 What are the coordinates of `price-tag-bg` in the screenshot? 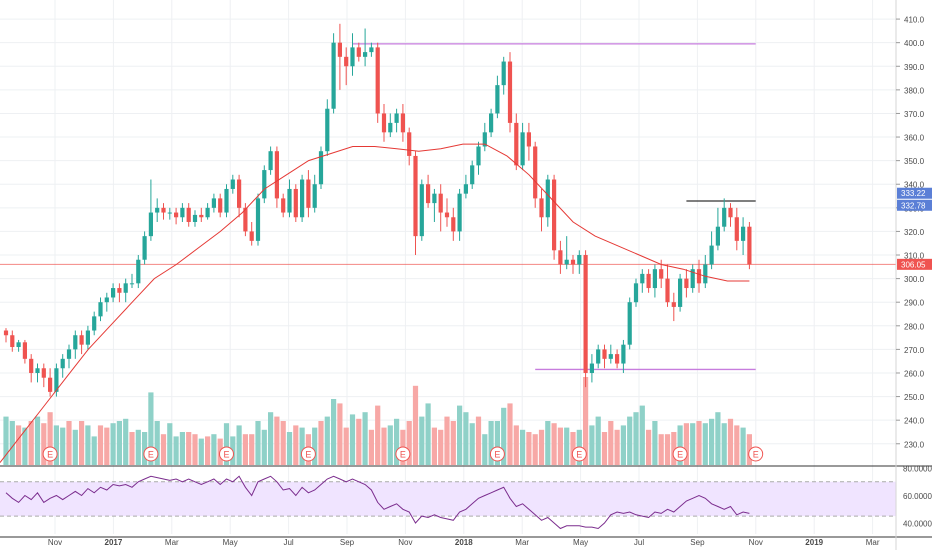 It's located at (914, 193).